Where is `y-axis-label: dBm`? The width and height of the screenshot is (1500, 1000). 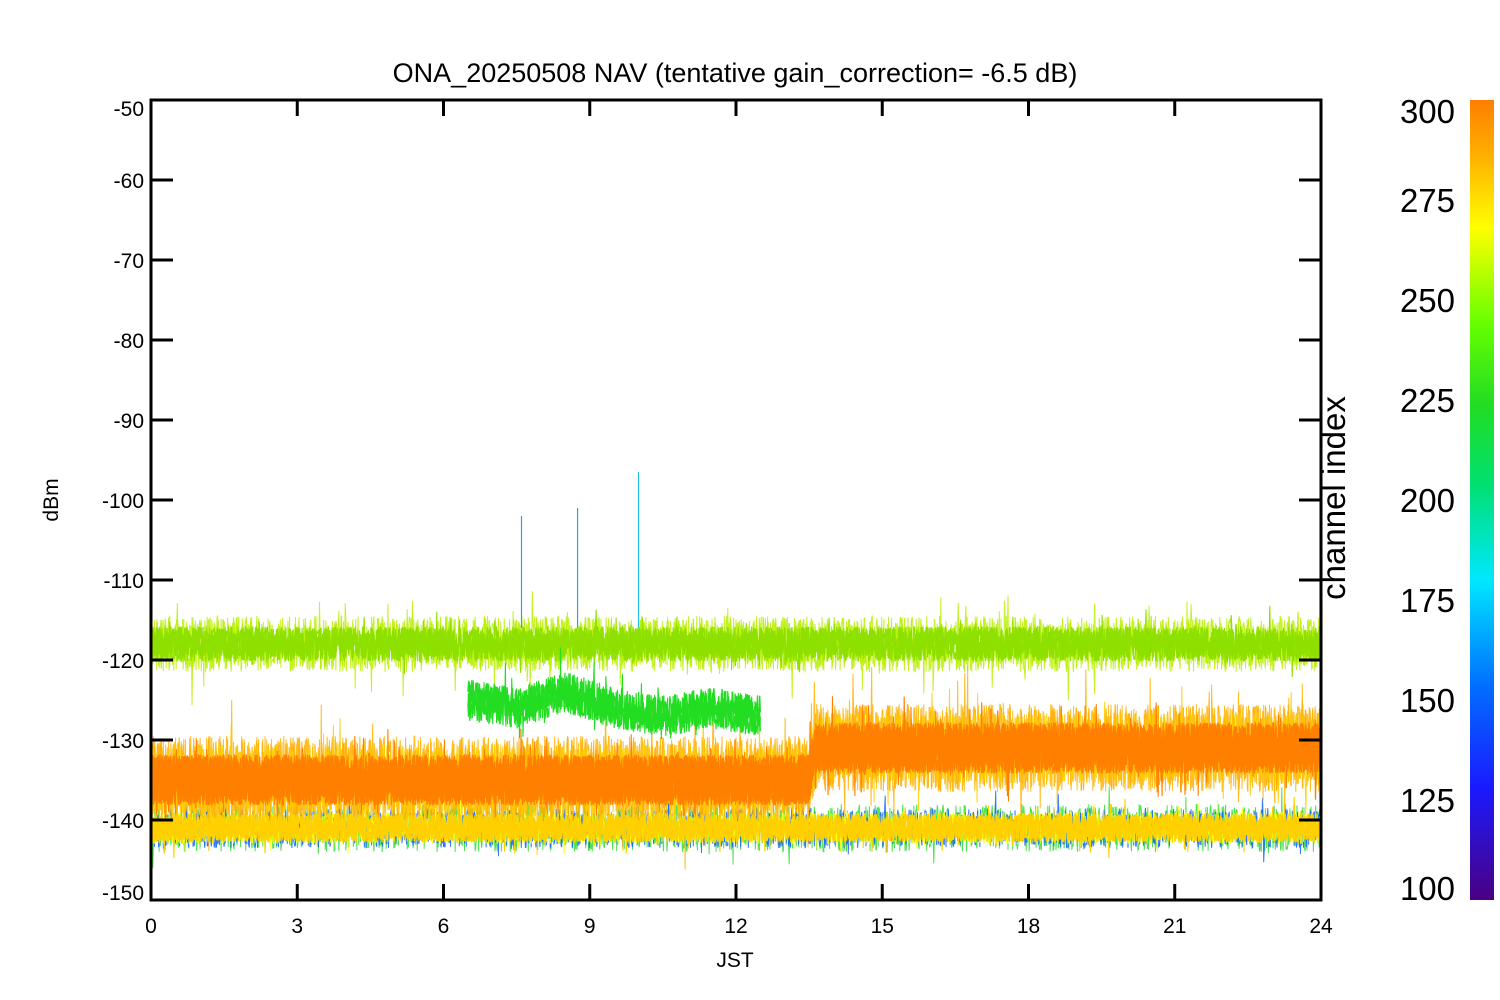
y-axis-label: dBm is located at coordinates (51, 499).